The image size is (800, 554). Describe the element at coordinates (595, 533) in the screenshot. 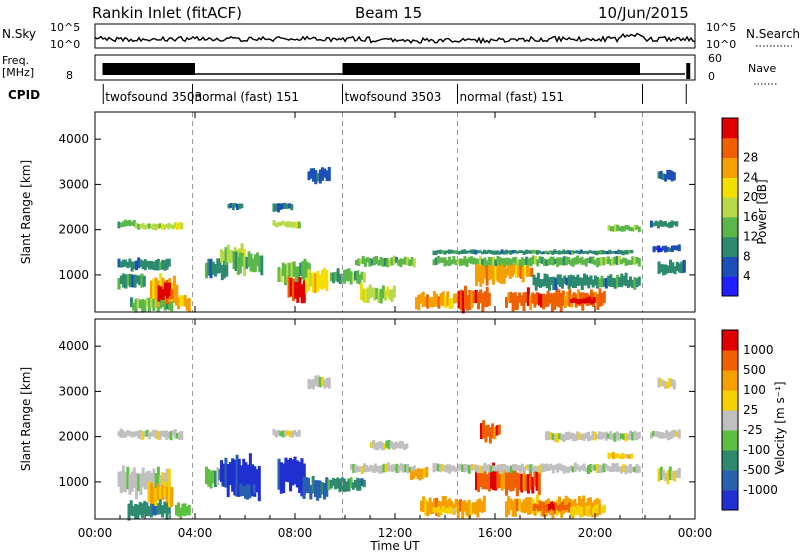

I see `x-tick-label: 20:00` at that location.